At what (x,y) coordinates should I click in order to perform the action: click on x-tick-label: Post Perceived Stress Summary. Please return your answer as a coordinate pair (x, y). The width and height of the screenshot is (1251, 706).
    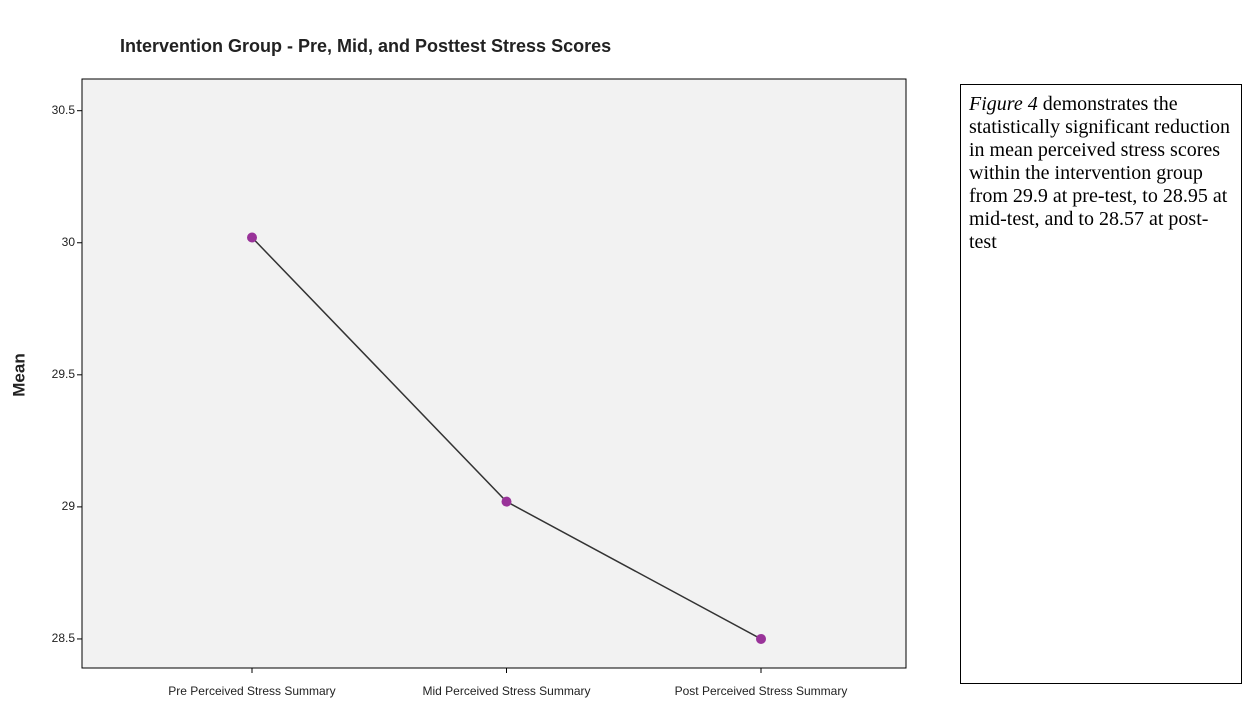
    Looking at the image, I should click on (761, 691).